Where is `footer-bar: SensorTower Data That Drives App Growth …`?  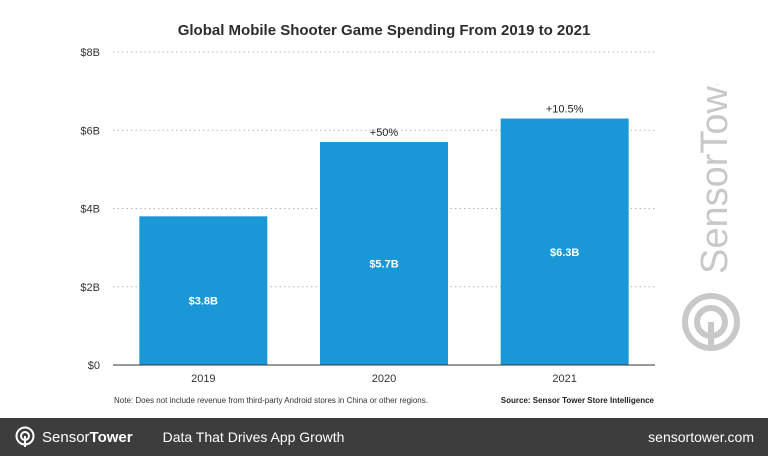
footer-bar: SensorTower Data That Drives App Growth … is located at coordinates (384, 437).